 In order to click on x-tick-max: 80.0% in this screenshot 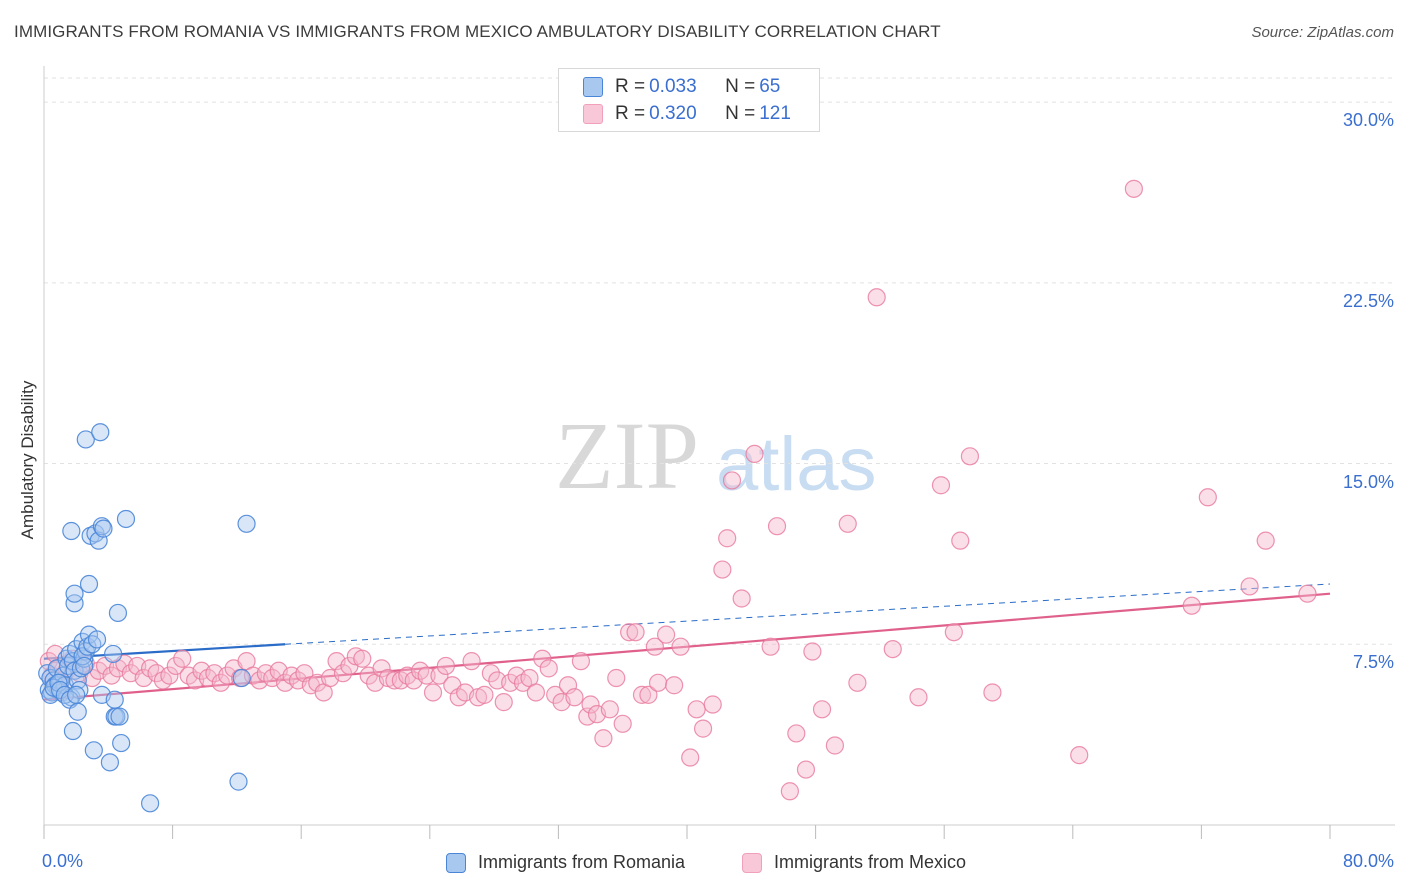, I will do `click(1368, 861)`.